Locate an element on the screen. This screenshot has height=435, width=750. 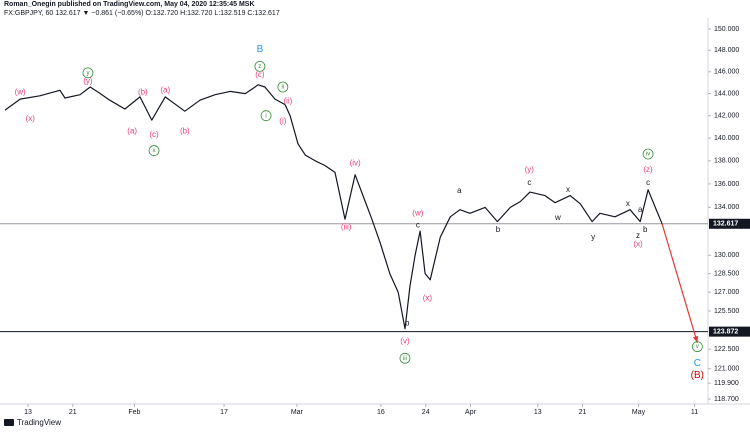
wave-label: i is located at coordinates (265, 116).